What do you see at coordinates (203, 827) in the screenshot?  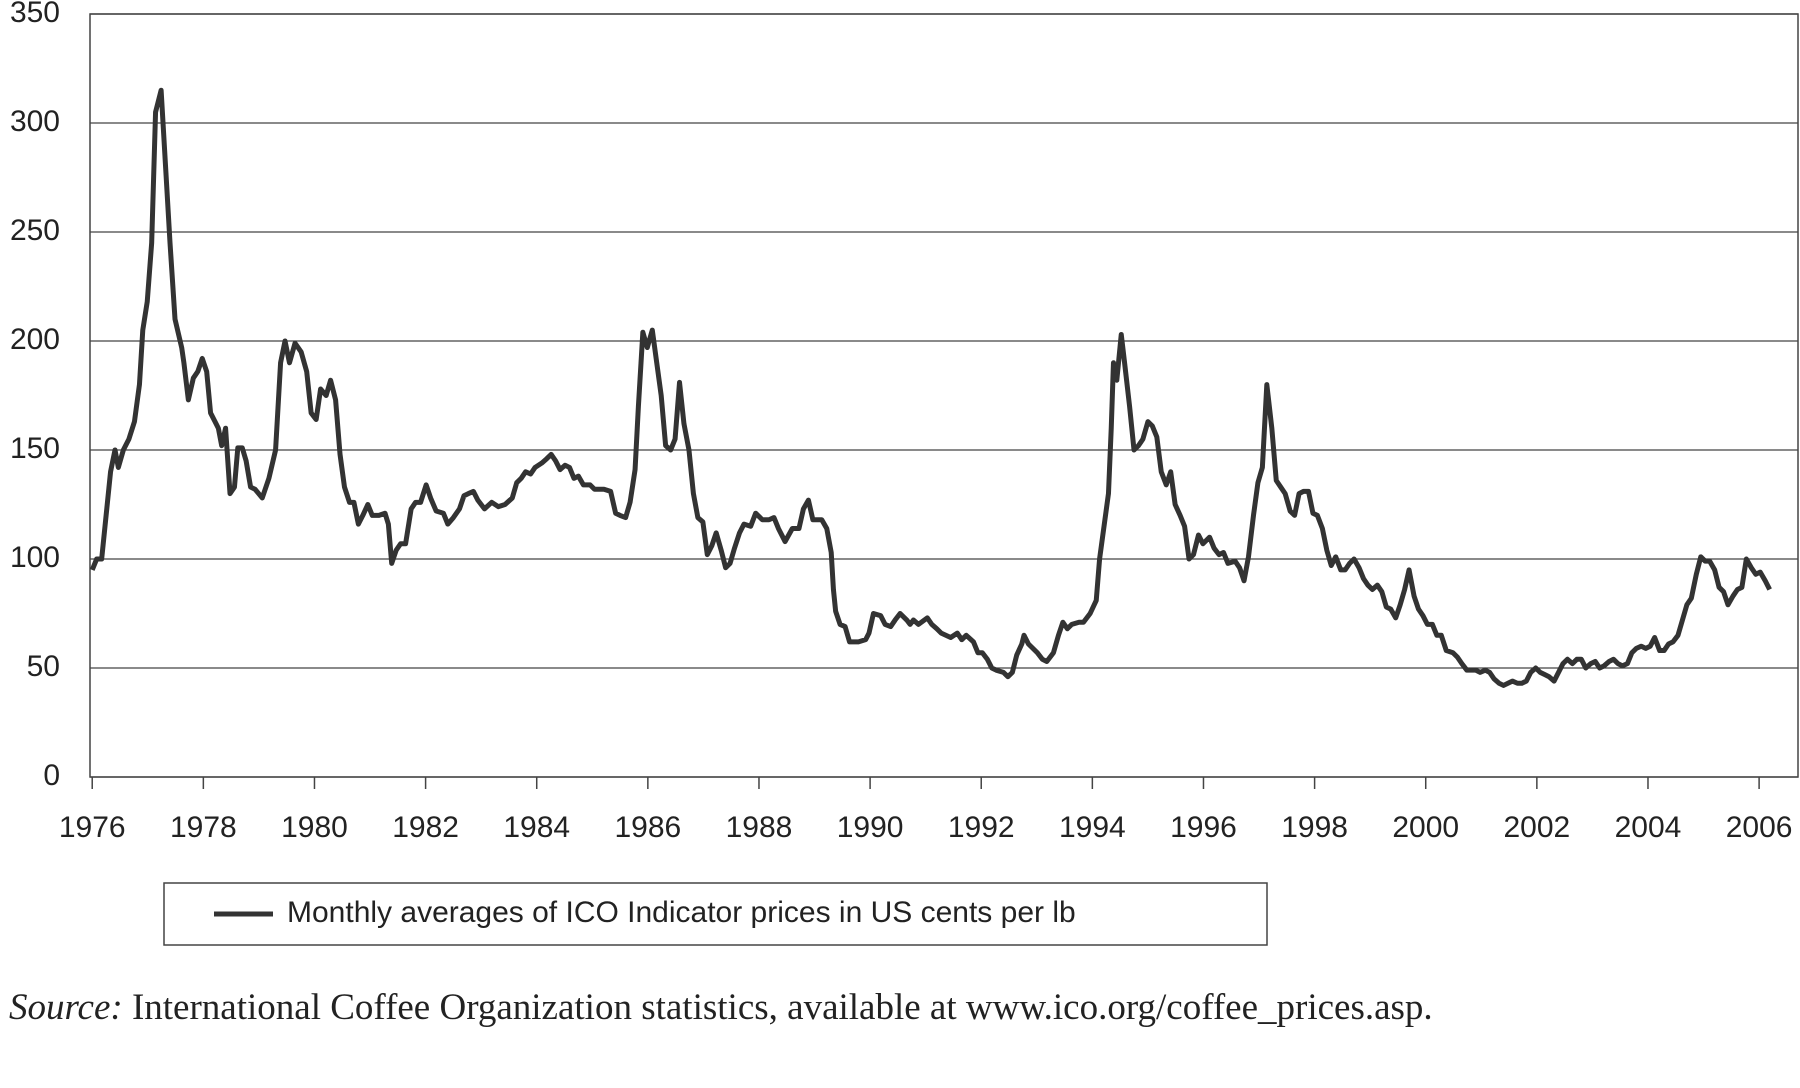 I see `x-tick-label: 1978` at bounding box center [203, 827].